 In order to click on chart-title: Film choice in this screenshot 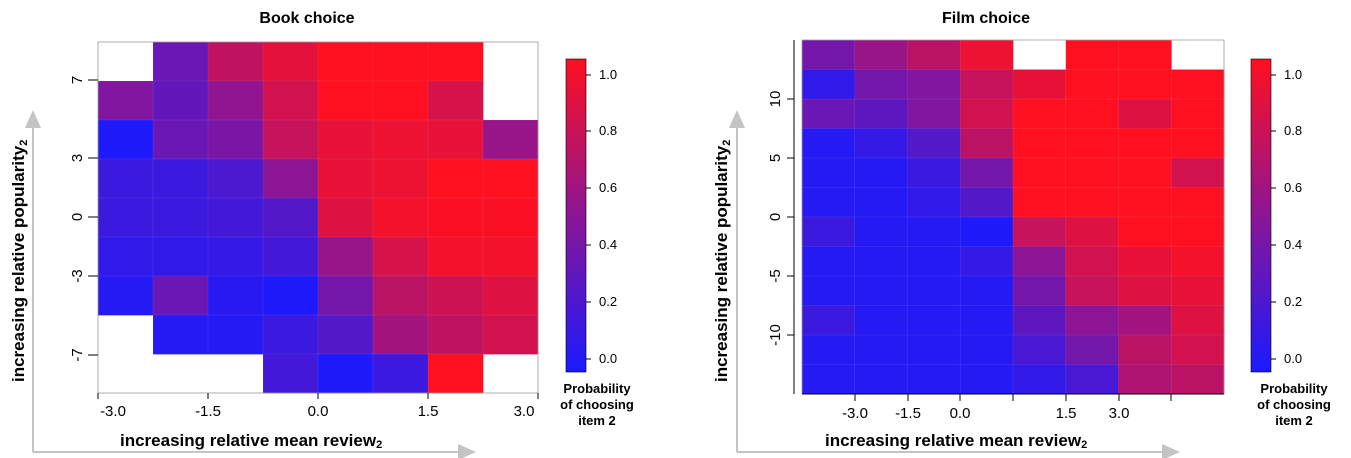, I will do `click(986, 18)`.